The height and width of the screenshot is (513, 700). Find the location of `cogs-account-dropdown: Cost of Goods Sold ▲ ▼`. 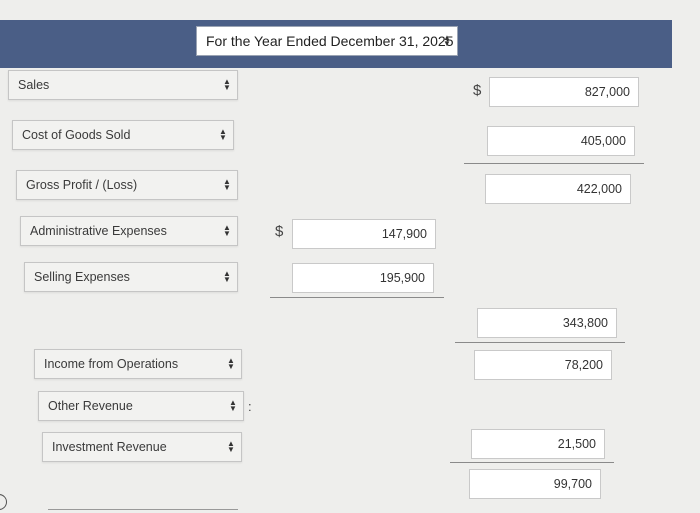

cogs-account-dropdown: Cost of Goods Sold ▲ ▼ is located at coordinates (123, 135).